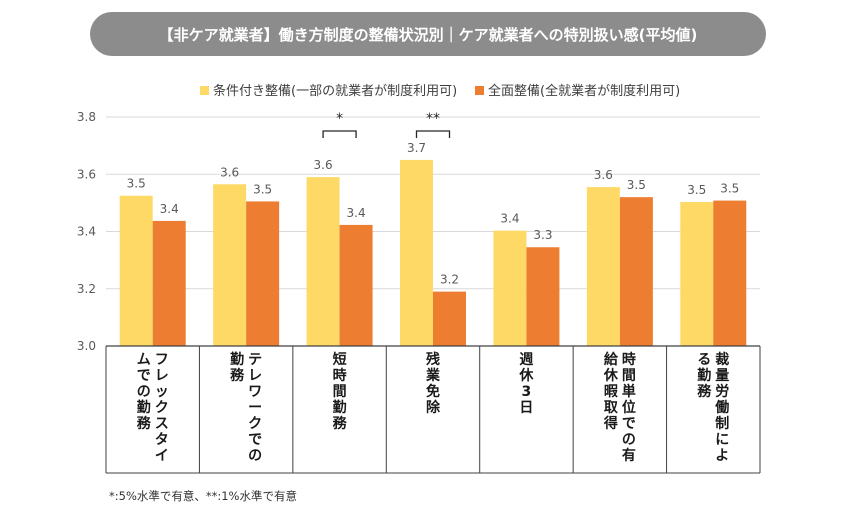  Describe the element at coordinates (203, 496) in the screenshot. I see `significance-footnote: *:5%水準で有意、**:1%水準で有意` at that location.